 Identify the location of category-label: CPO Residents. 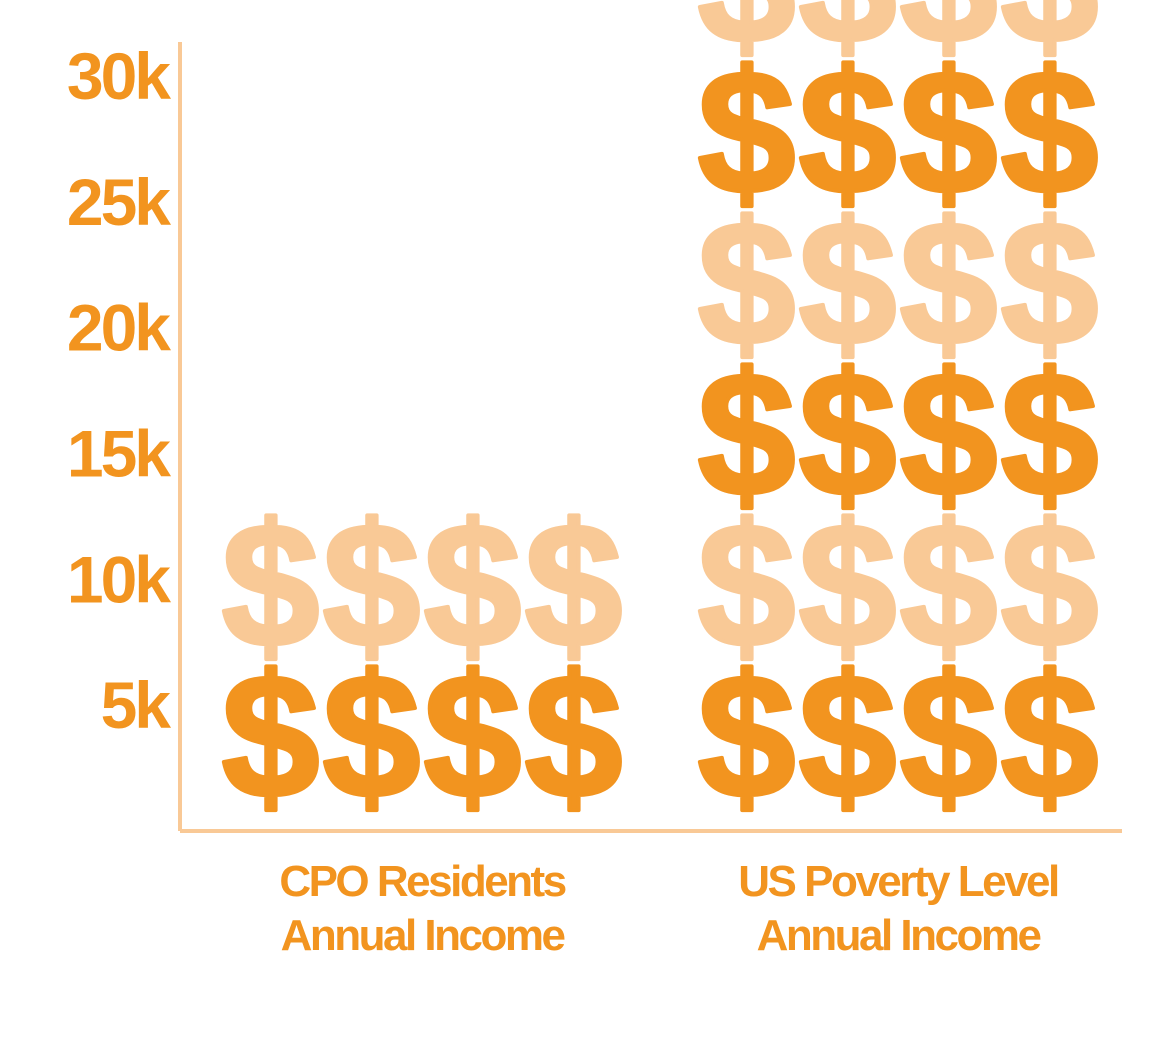
(422, 881).